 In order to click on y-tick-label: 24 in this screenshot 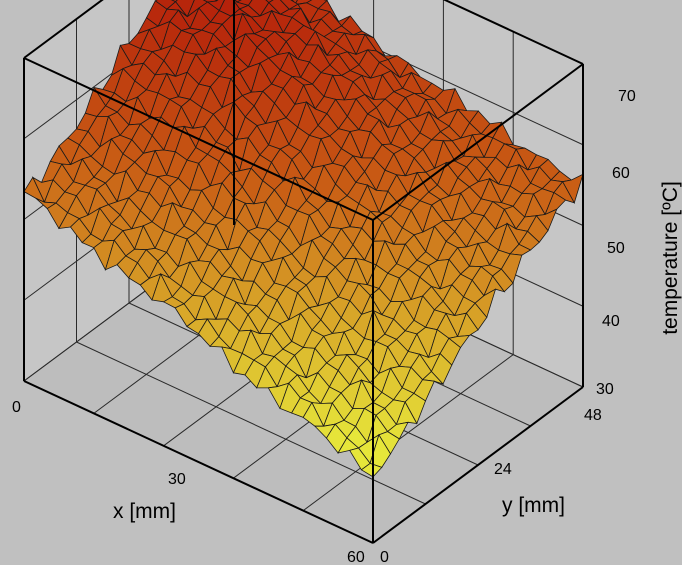, I will do `click(503, 469)`.